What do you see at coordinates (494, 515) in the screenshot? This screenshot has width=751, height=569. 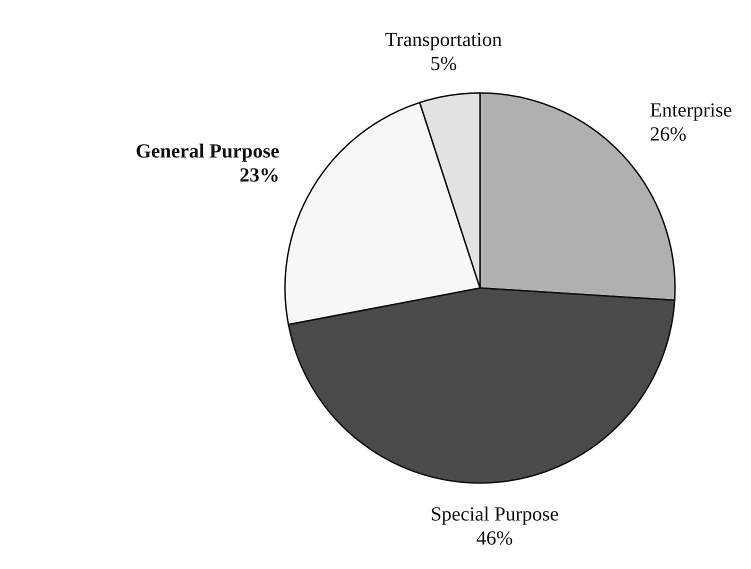 I see `slice-label: Special Purpose` at bounding box center [494, 515].